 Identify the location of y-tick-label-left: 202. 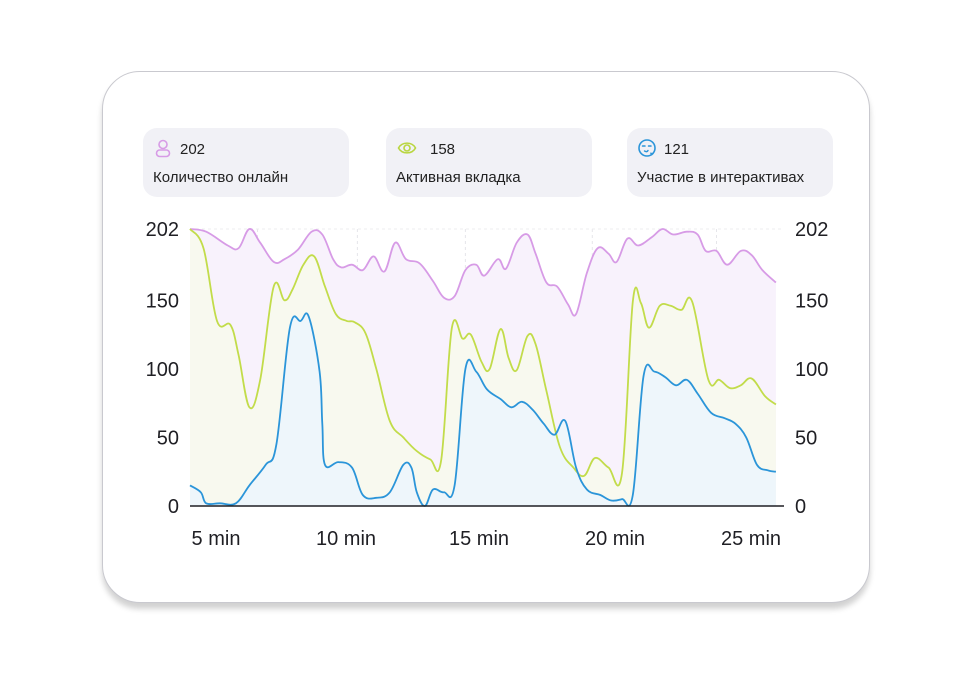
(162, 230).